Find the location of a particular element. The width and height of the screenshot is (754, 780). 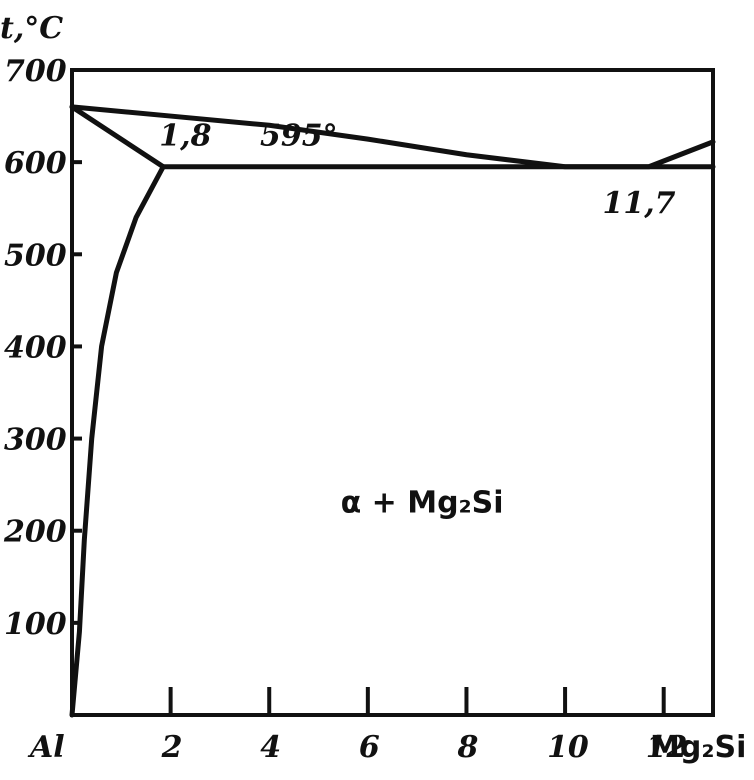

x-tick-label-10: 10 is located at coordinates (568, 747).